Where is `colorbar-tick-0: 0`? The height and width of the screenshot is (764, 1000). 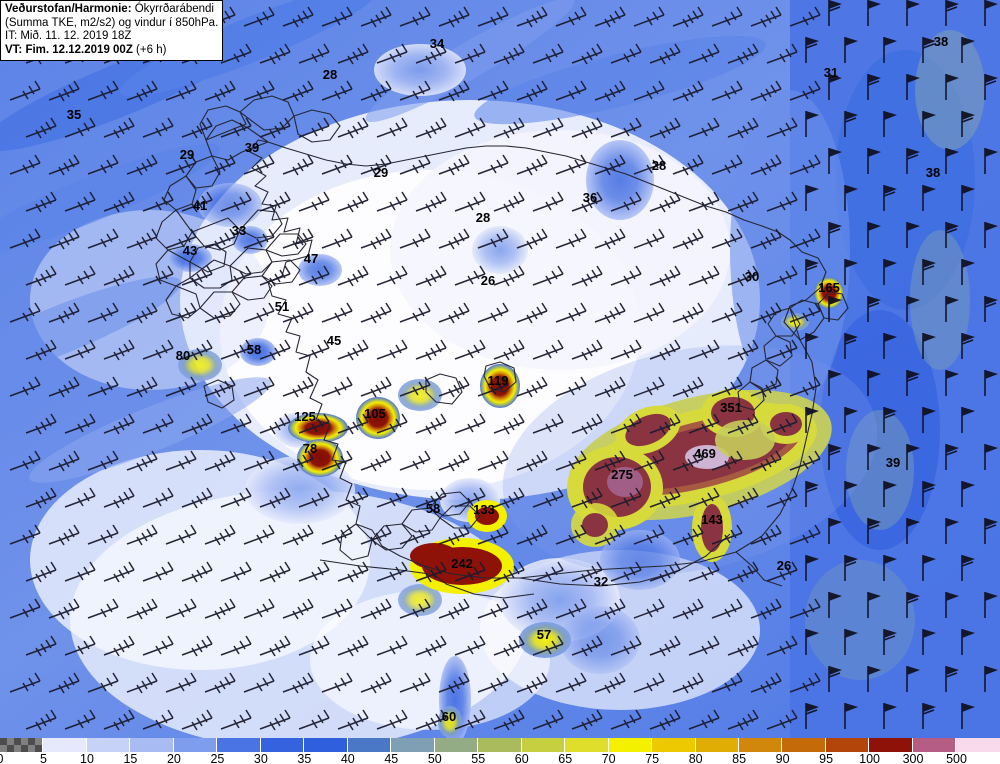 colorbar-tick-0: 0 is located at coordinates (1, 758).